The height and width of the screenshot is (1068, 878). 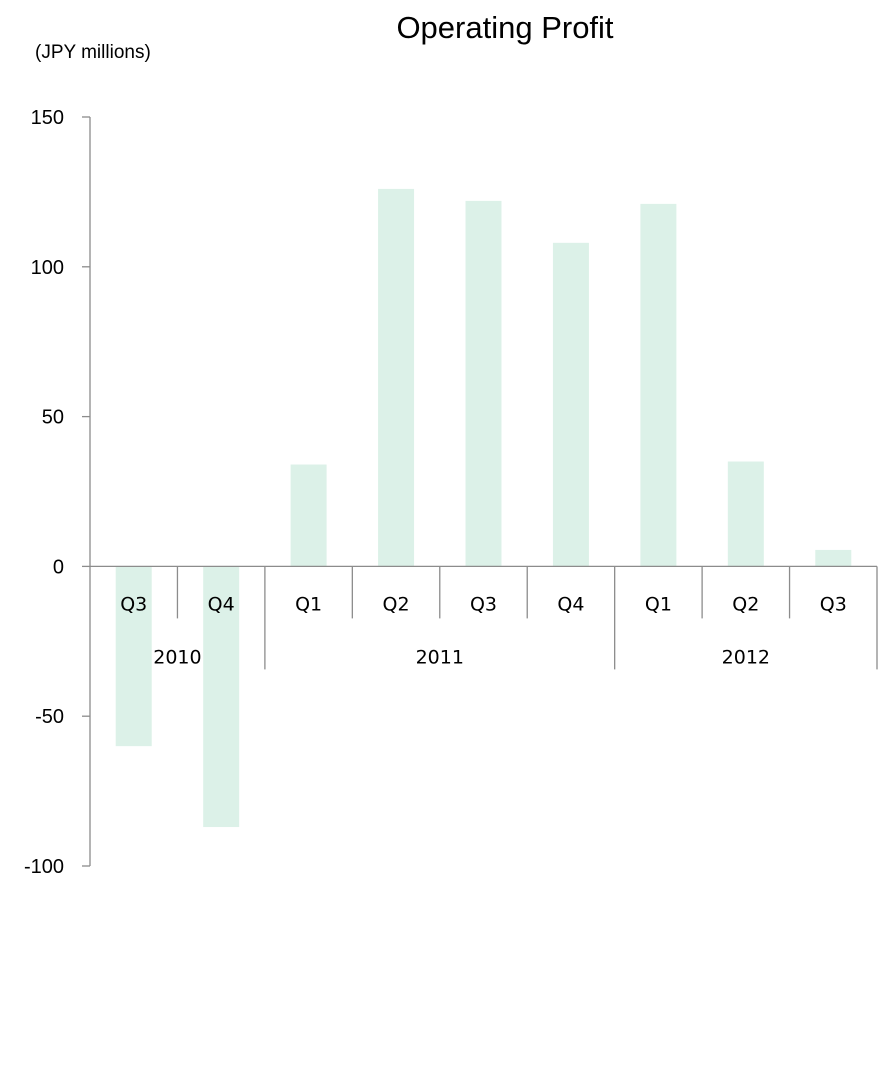 What do you see at coordinates (499, 618) in the screenshot?
I see `x-axis-categories: Q3 Q4 Q1 Q2 Q3 Q4 Q1 Q2 Q3 2010 2011 2012` at bounding box center [499, 618].